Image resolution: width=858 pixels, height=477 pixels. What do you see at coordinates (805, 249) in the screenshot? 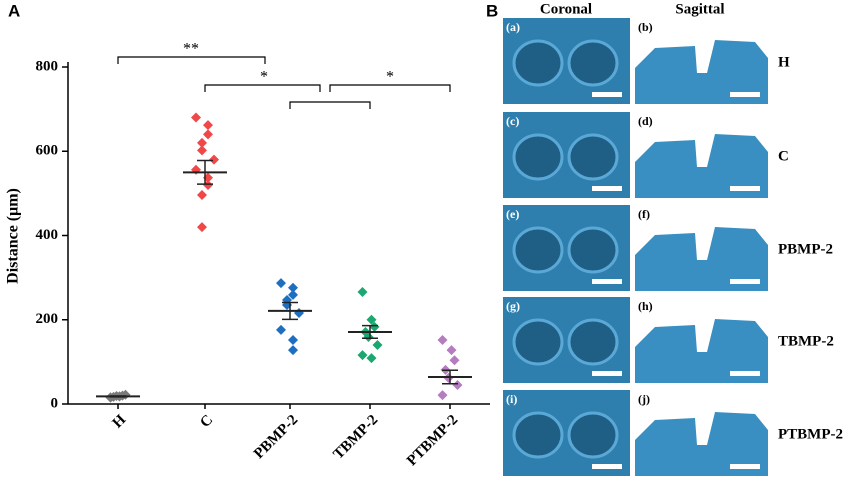
I see `row-label: PBMP-2` at bounding box center [805, 249].